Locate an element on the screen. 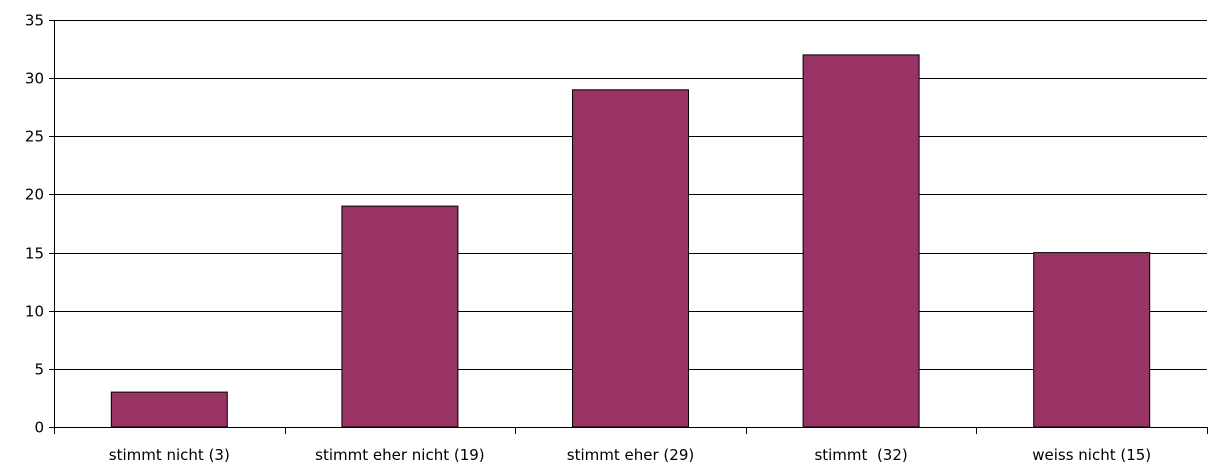 The image size is (1209, 466). y-tick-label: 5 is located at coordinates (39, 370).